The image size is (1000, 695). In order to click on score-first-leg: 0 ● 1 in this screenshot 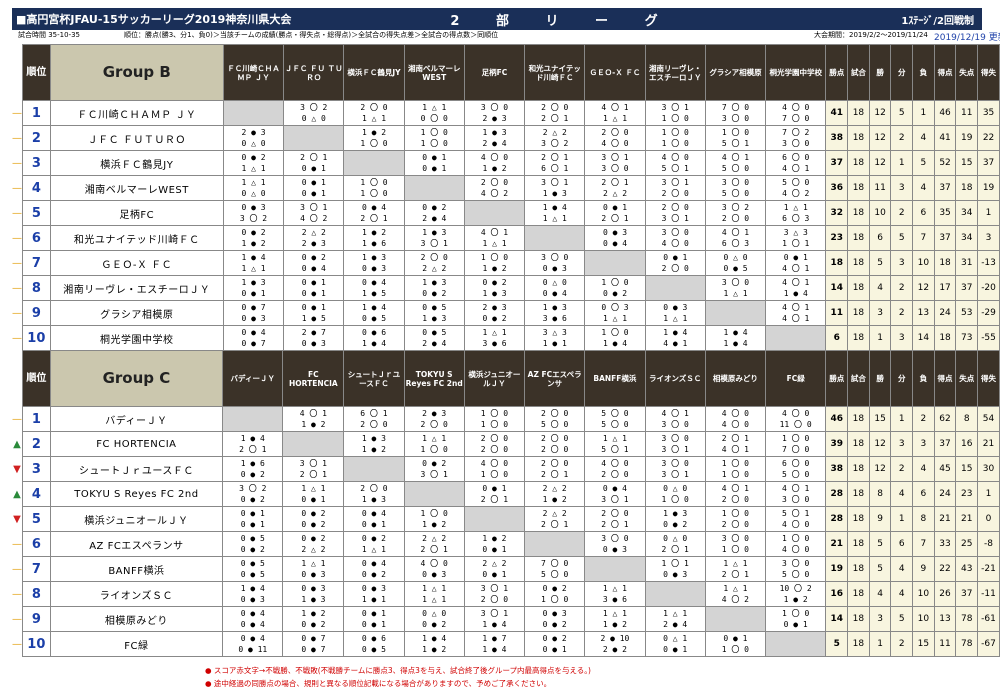, I will do `click(313, 307)`.